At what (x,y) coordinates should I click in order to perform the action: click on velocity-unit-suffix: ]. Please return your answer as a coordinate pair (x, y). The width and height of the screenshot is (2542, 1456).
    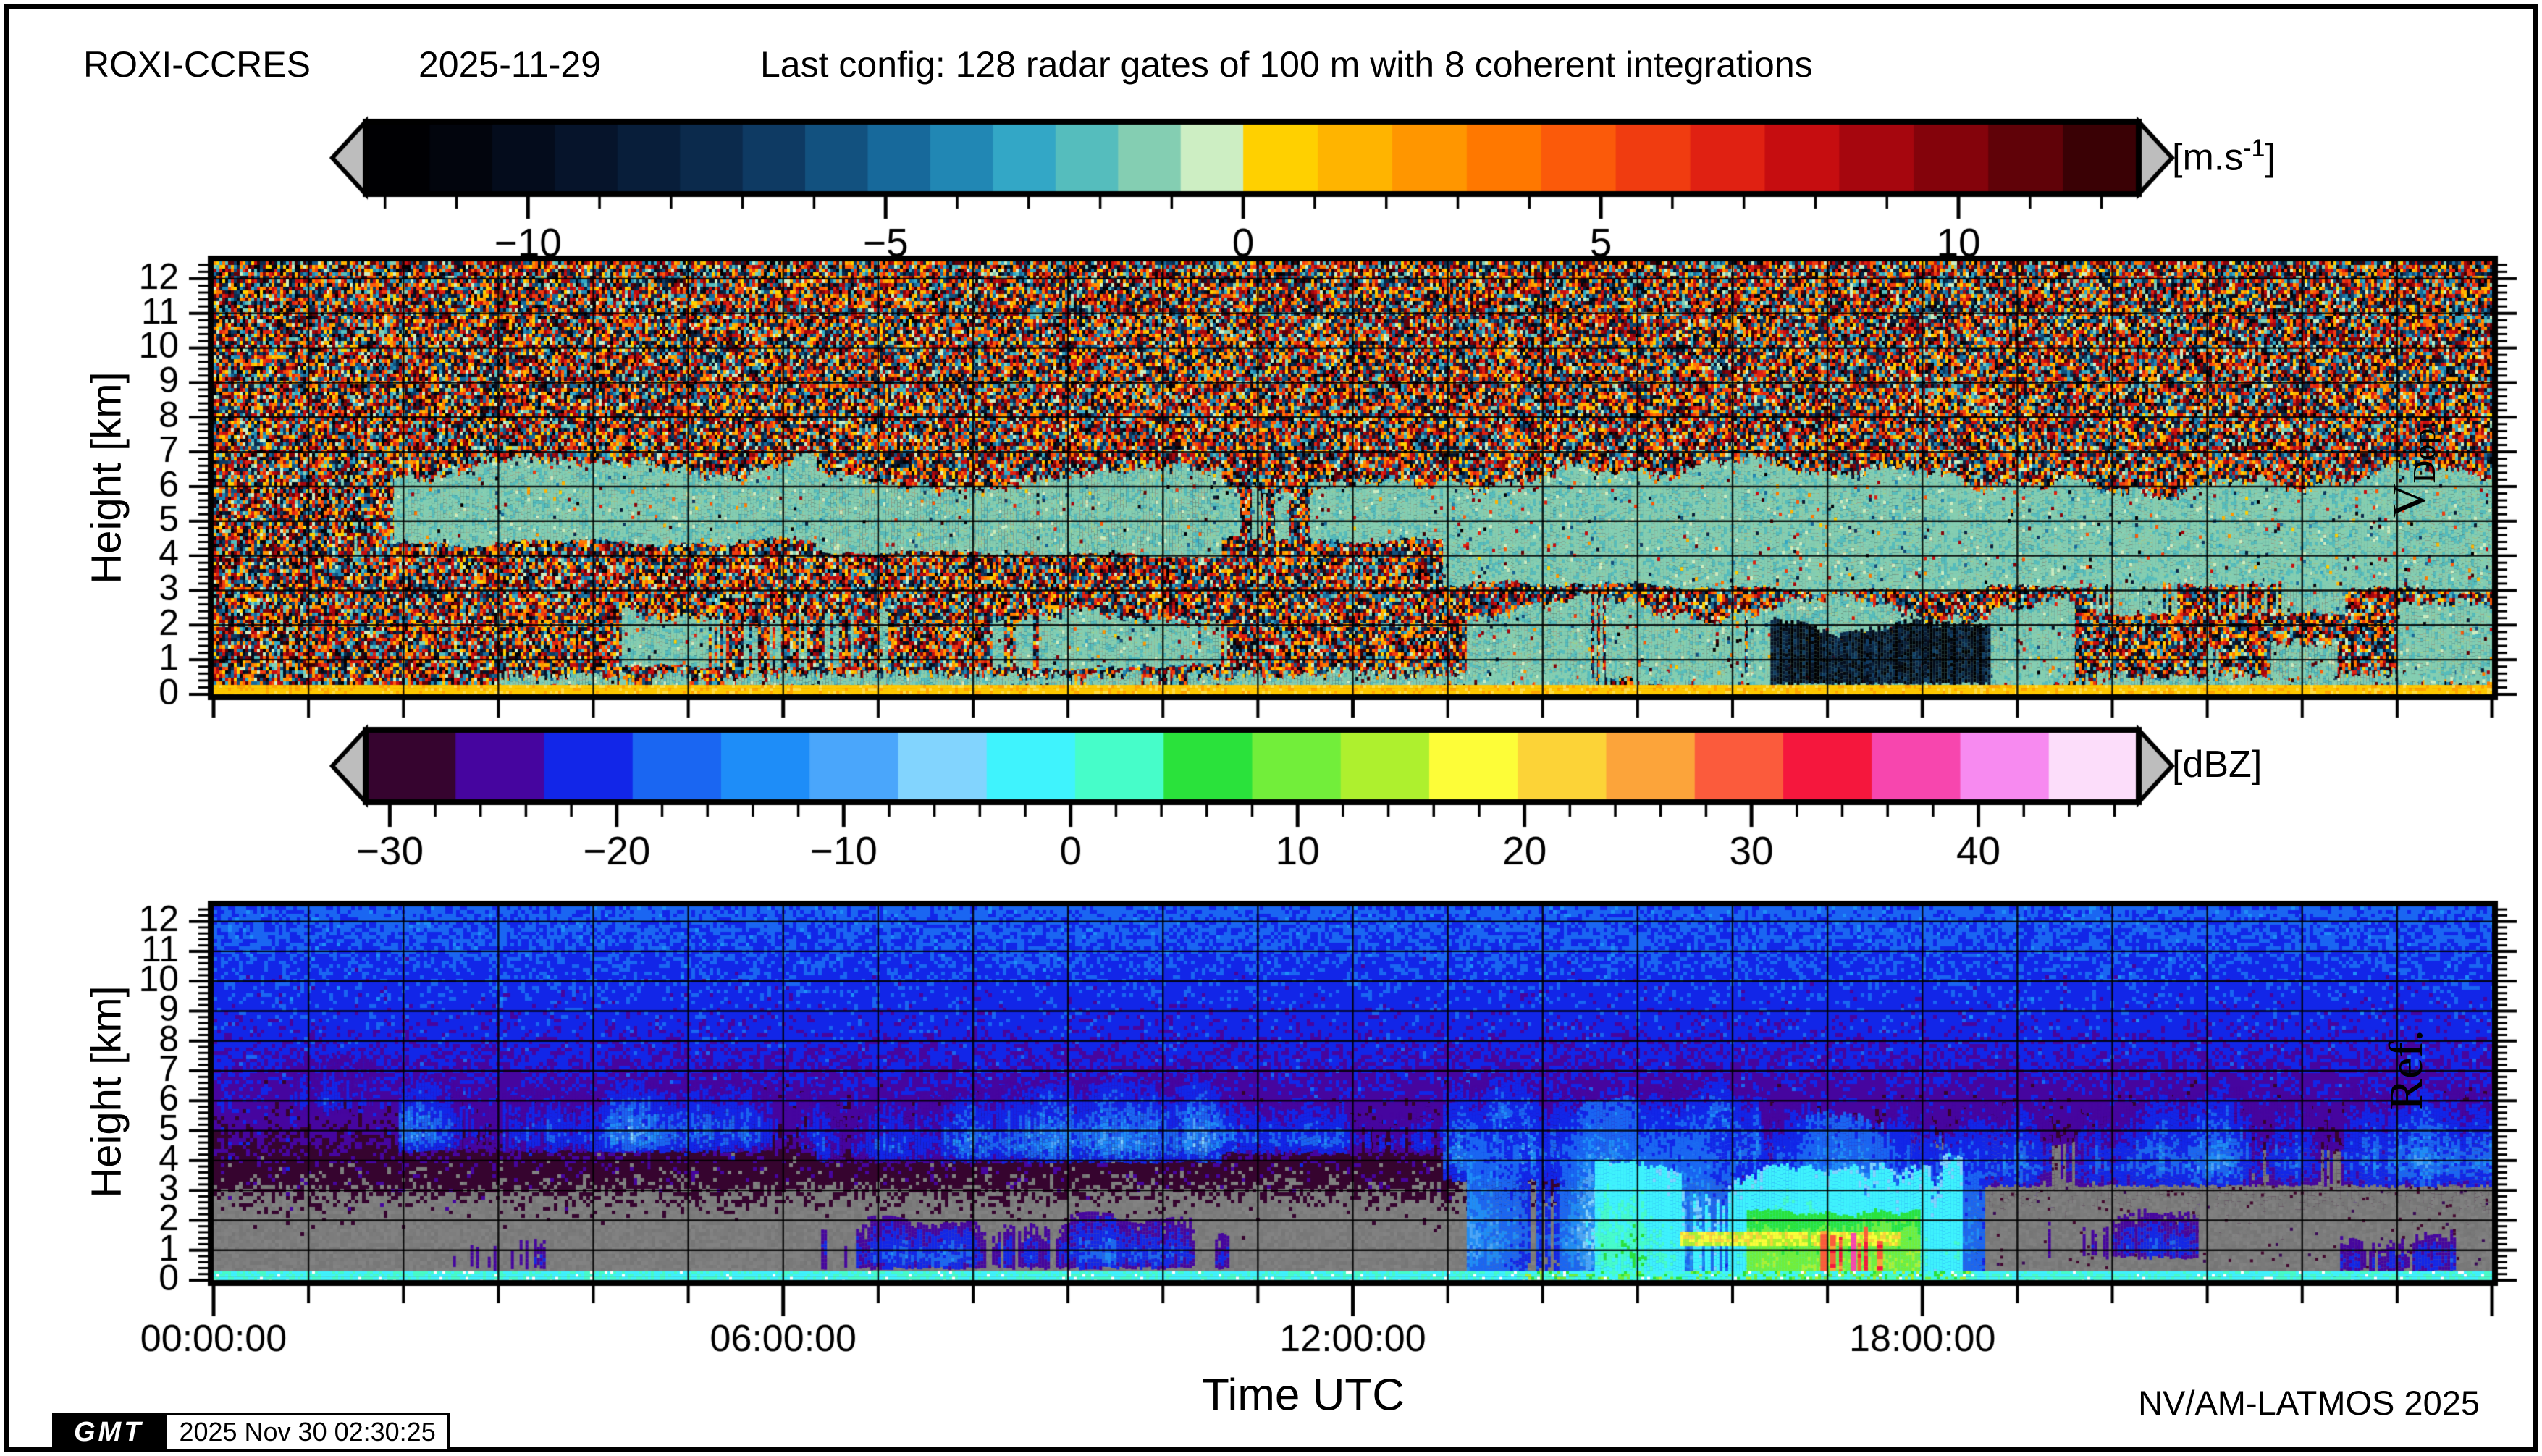
    Looking at the image, I should click on (2270, 157).